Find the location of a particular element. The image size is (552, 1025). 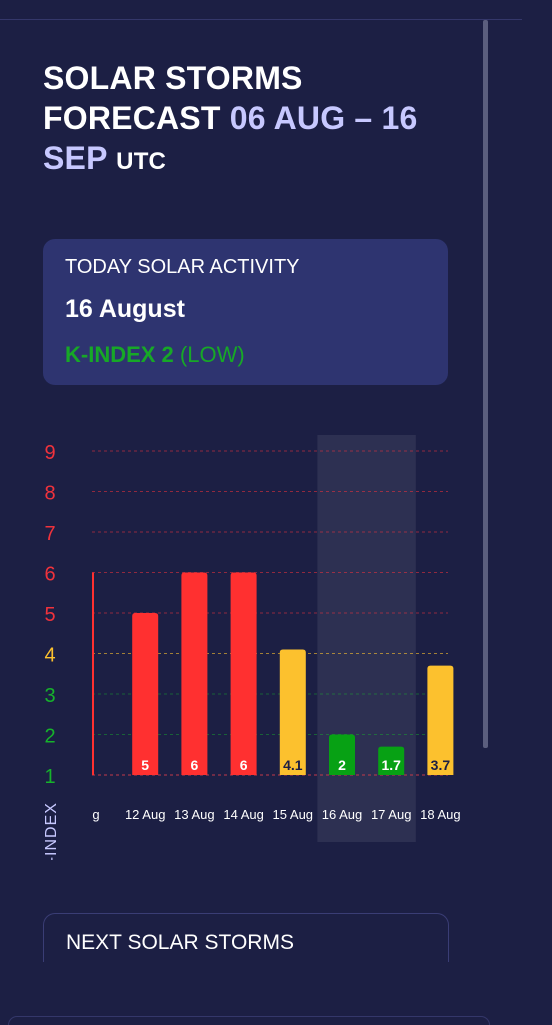

title-main: SOLAR STORMS FORECAST is located at coordinates (173, 98).